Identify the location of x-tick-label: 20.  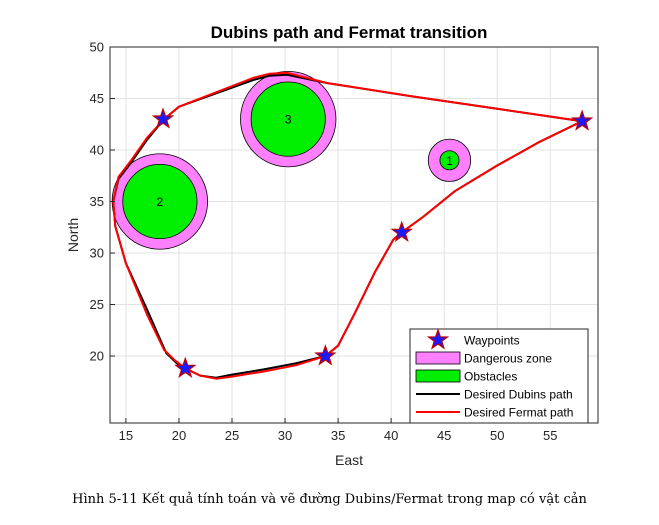
(179, 435).